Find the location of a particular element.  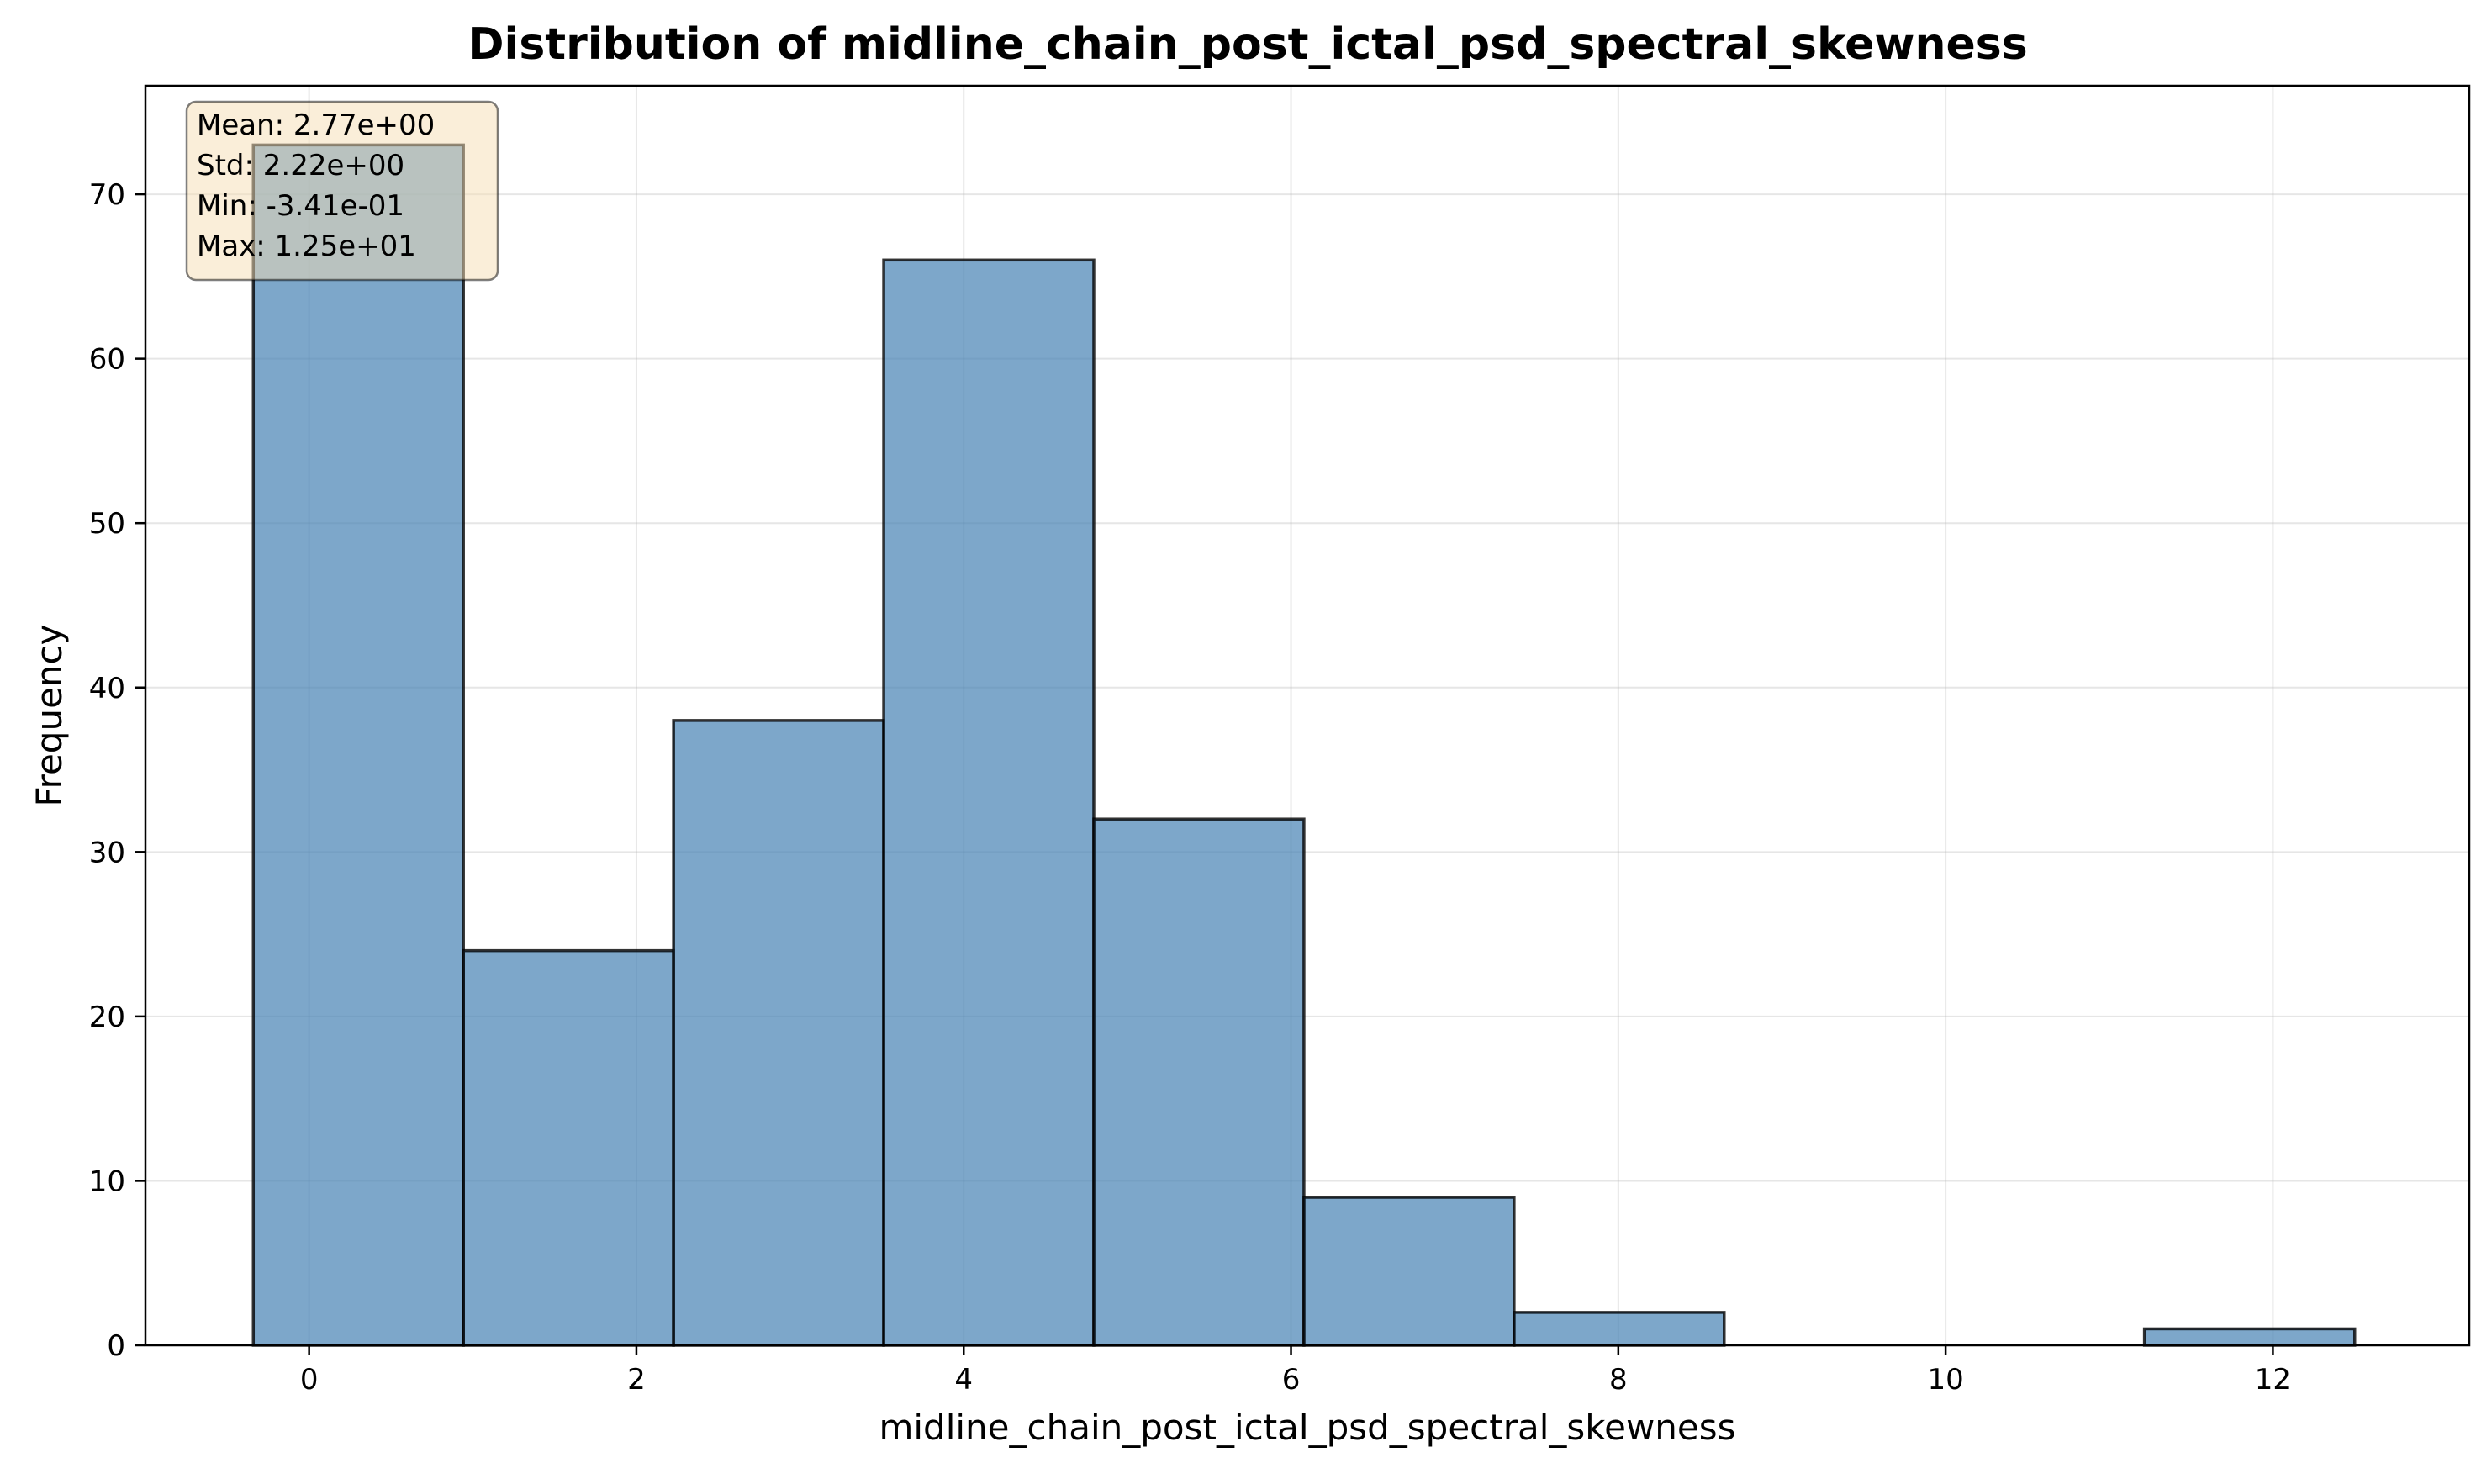

y-tick-label: 70 is located at coordinates (107, 195).